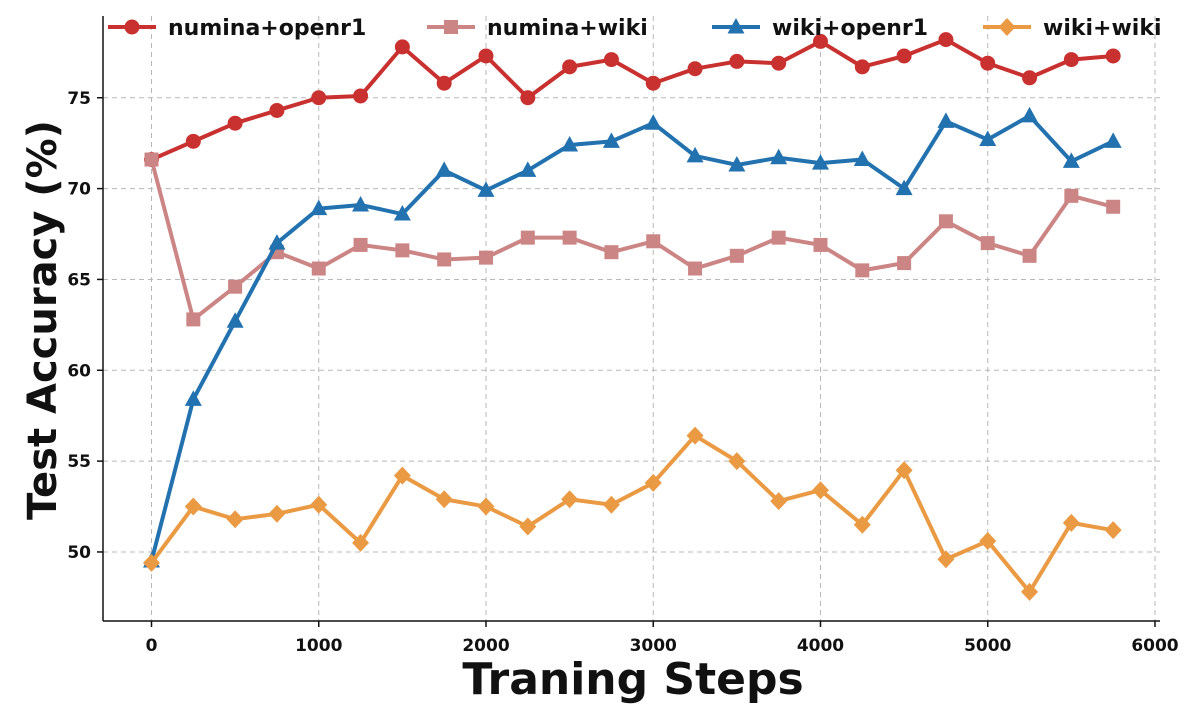  I want to click on legend-label: numina+wiki, so click(567, 28).